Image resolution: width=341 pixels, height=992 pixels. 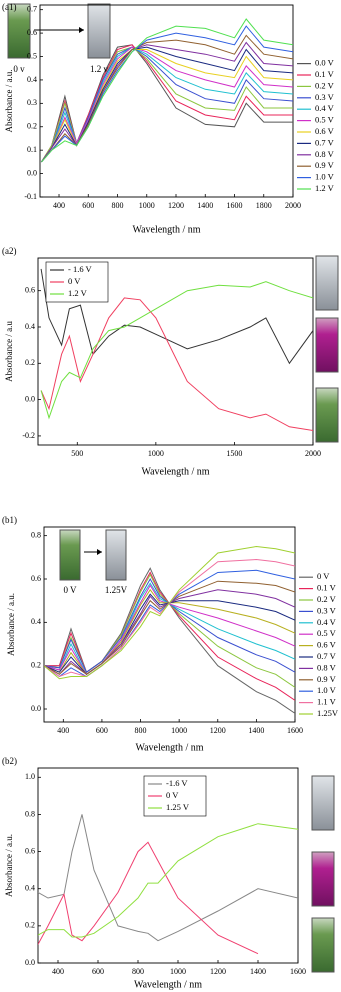 I want to click on panel-label: (b2), so click(x=9, y=761).